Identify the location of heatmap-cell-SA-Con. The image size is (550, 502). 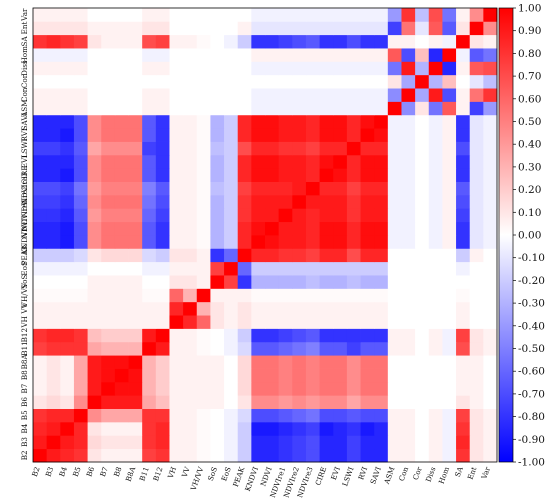
(408, 41).